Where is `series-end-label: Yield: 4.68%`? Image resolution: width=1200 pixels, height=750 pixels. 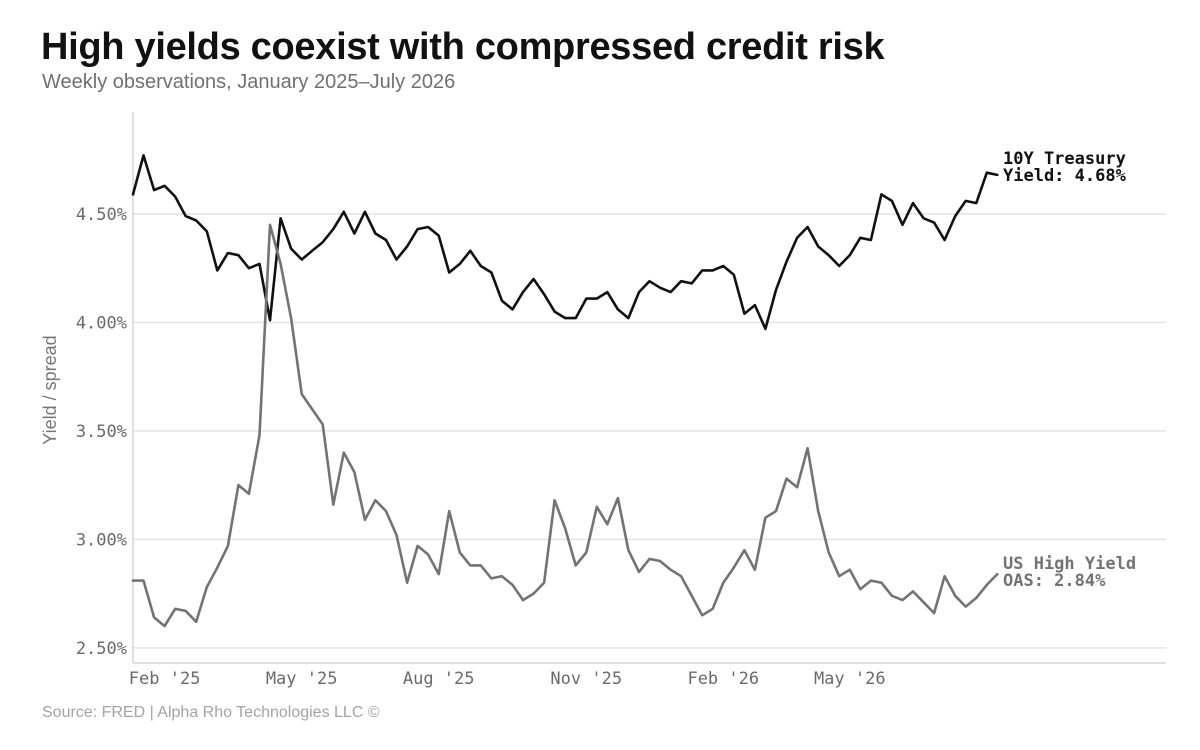 series-end-label: Yield: 4.68% is located at coordinates (1065, 176).